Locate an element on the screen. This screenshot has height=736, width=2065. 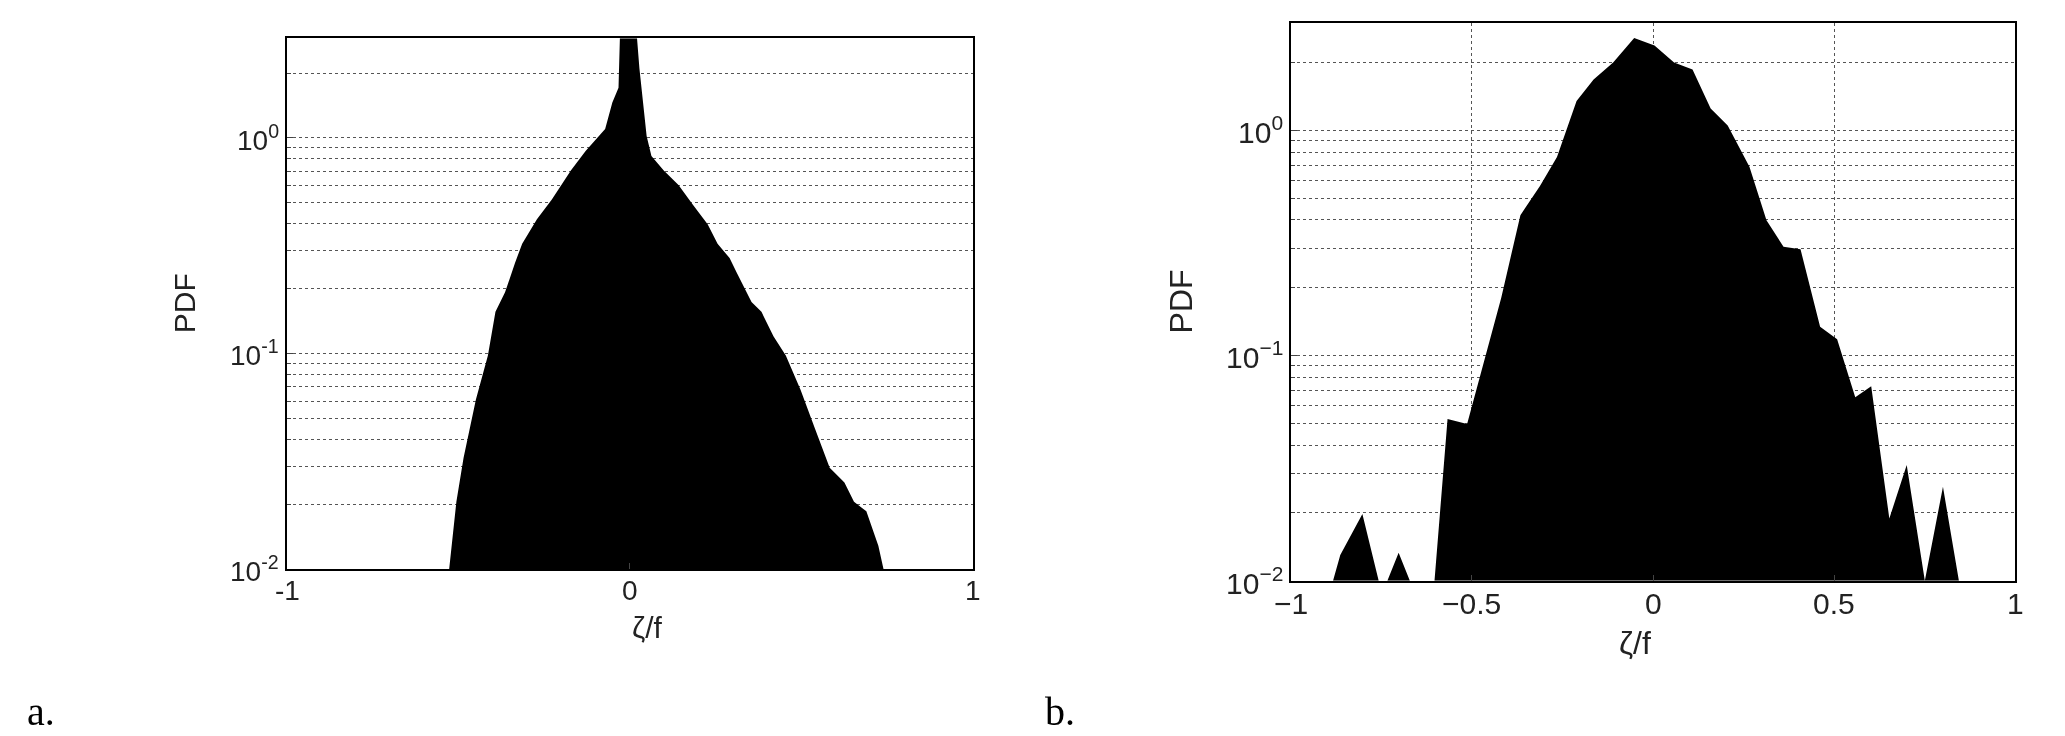
x-tick-label: 0.5 is located at coordinates (1834, 603).